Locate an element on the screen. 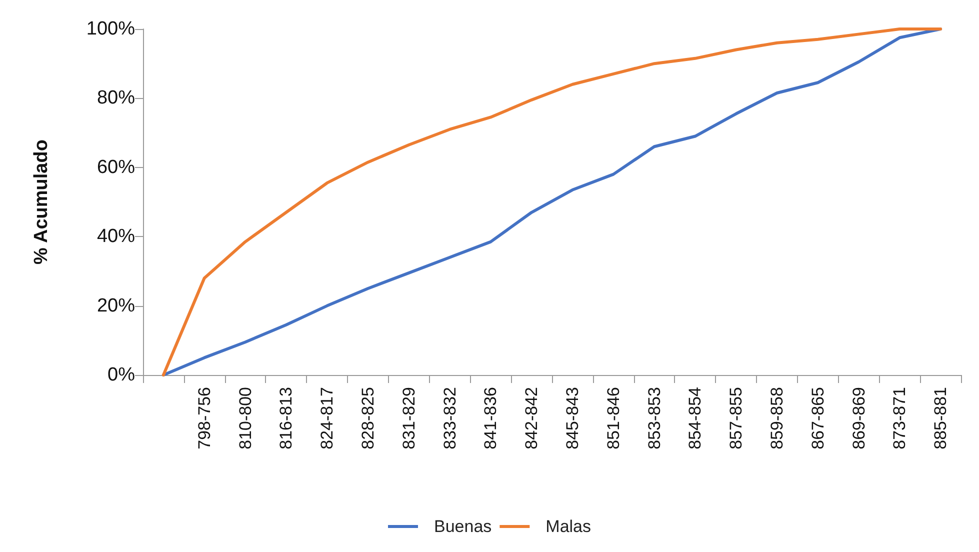 This screenshot has width=979, height=552. y-tick-label: 0% is located at coordinates (122, 375).